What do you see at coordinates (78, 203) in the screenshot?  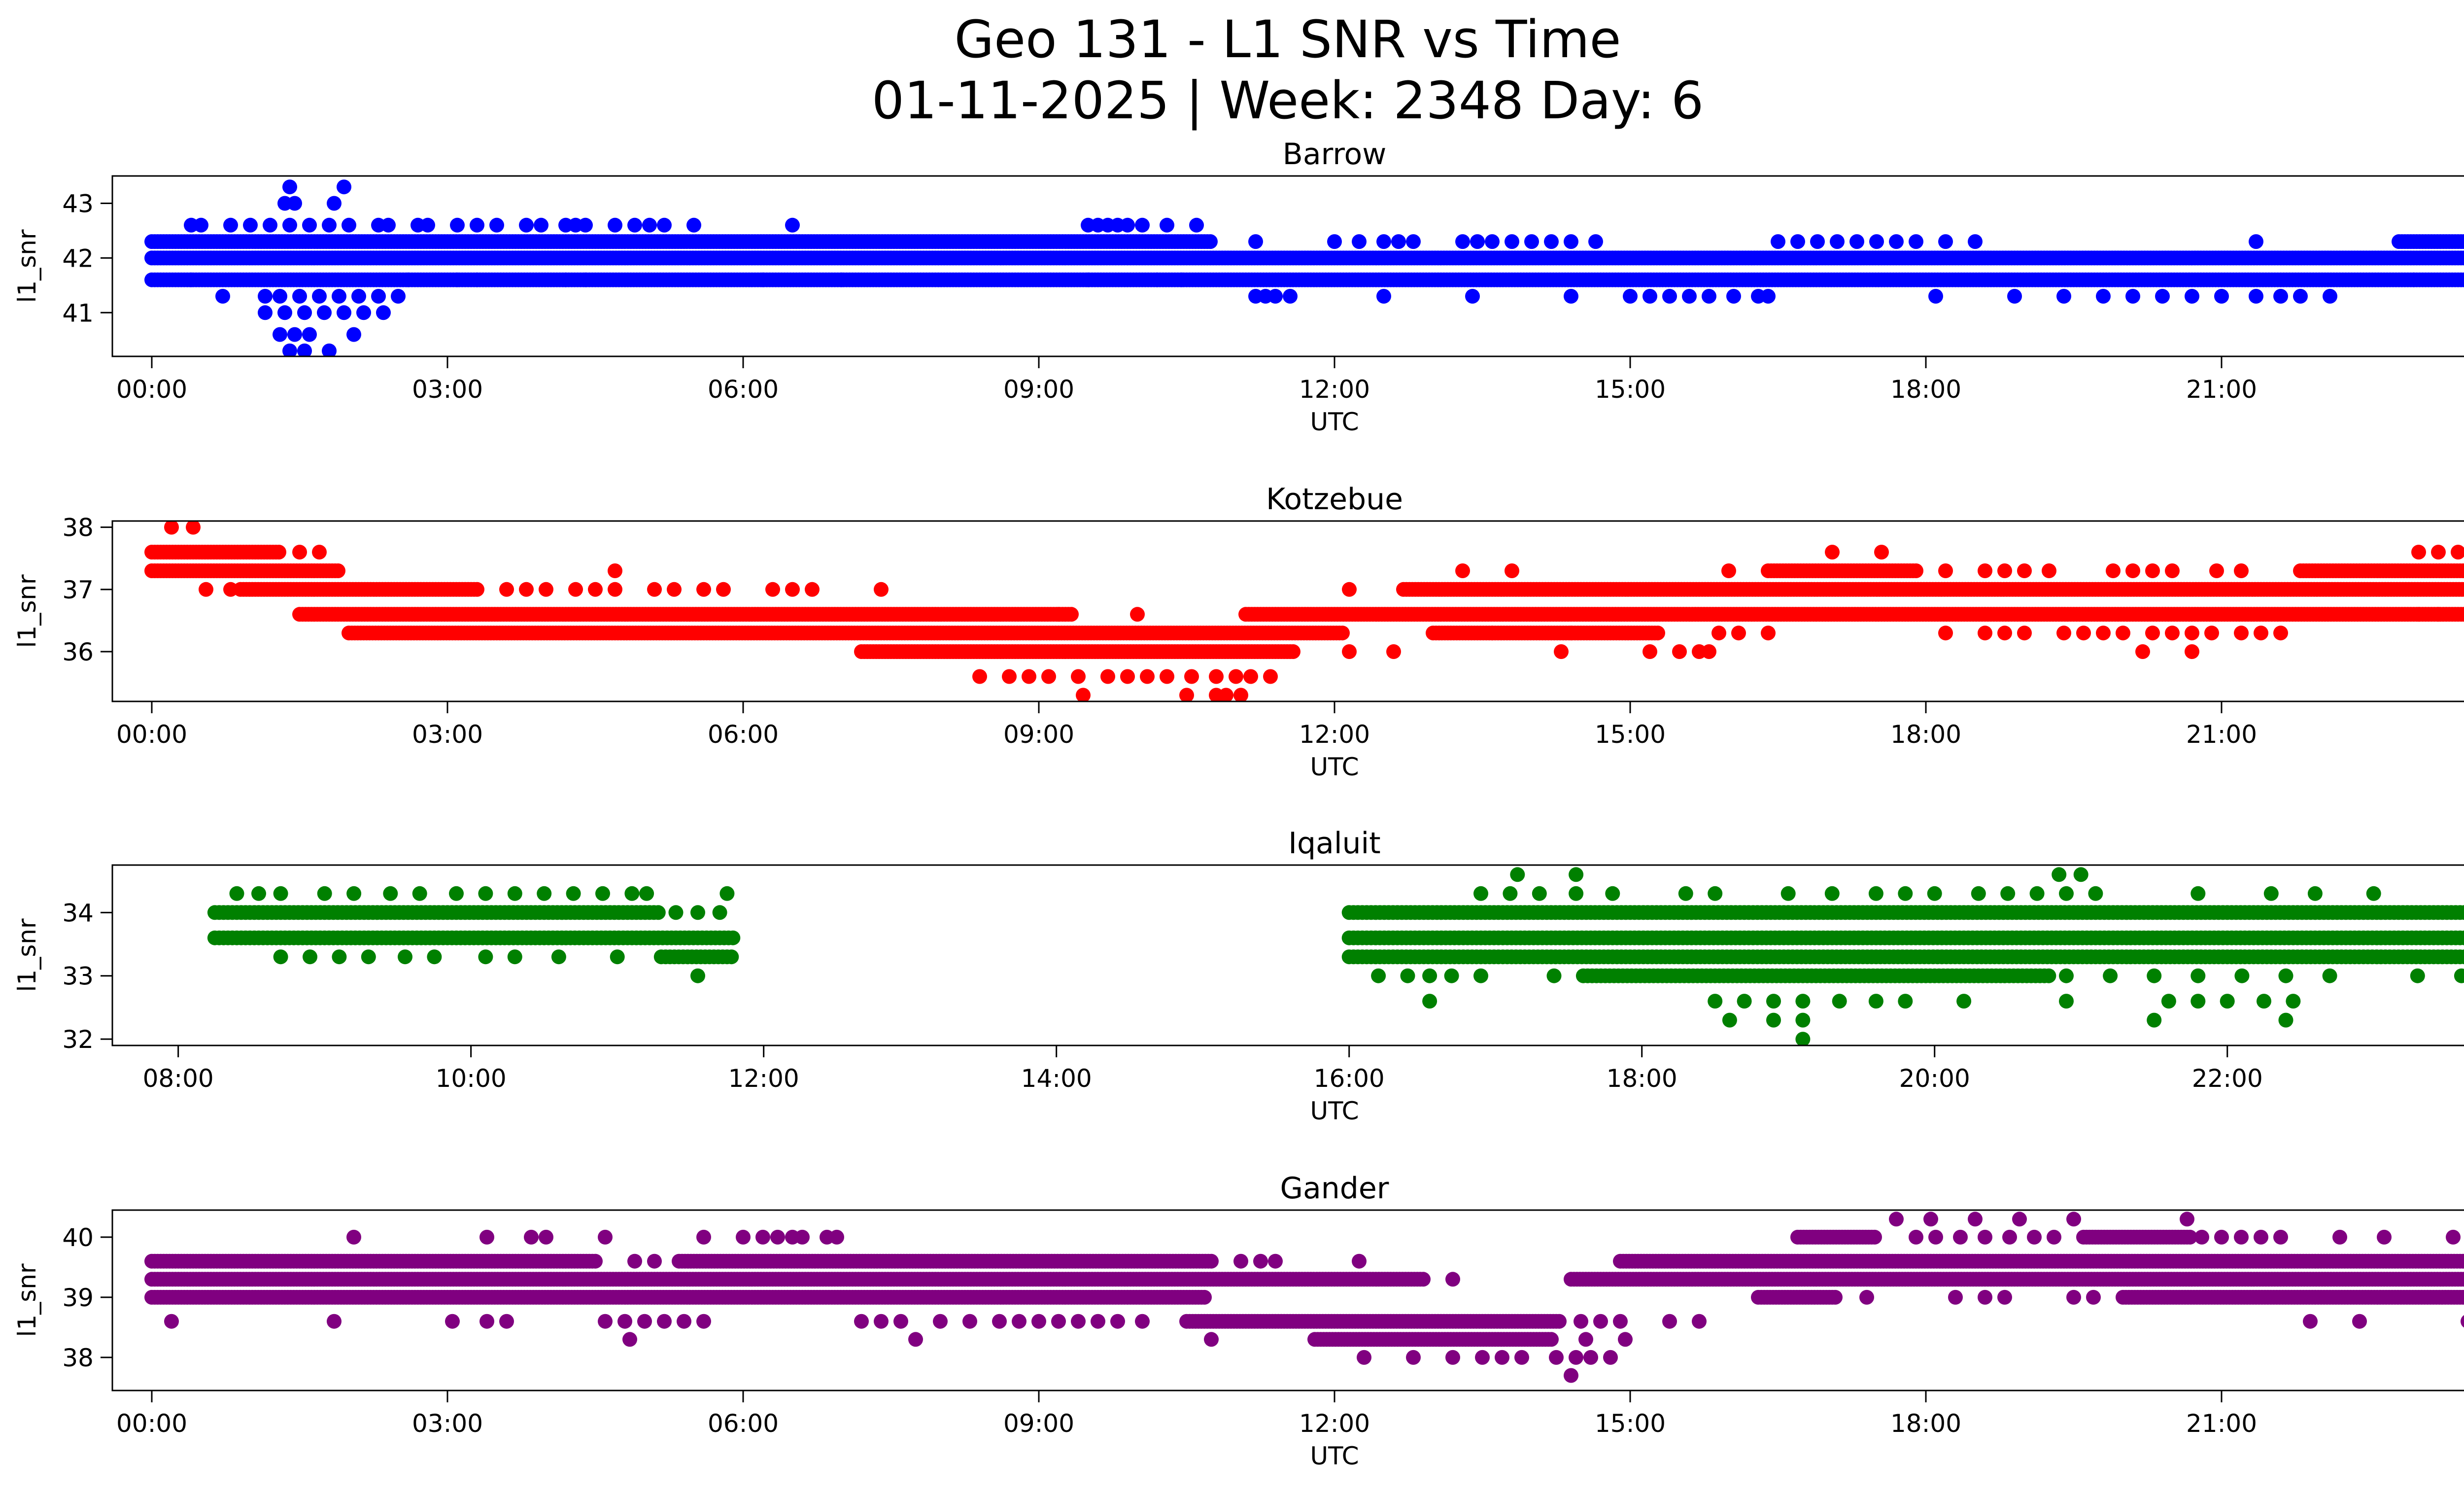 I see `y-tick-label: 43` at bounding box center [78, 203].